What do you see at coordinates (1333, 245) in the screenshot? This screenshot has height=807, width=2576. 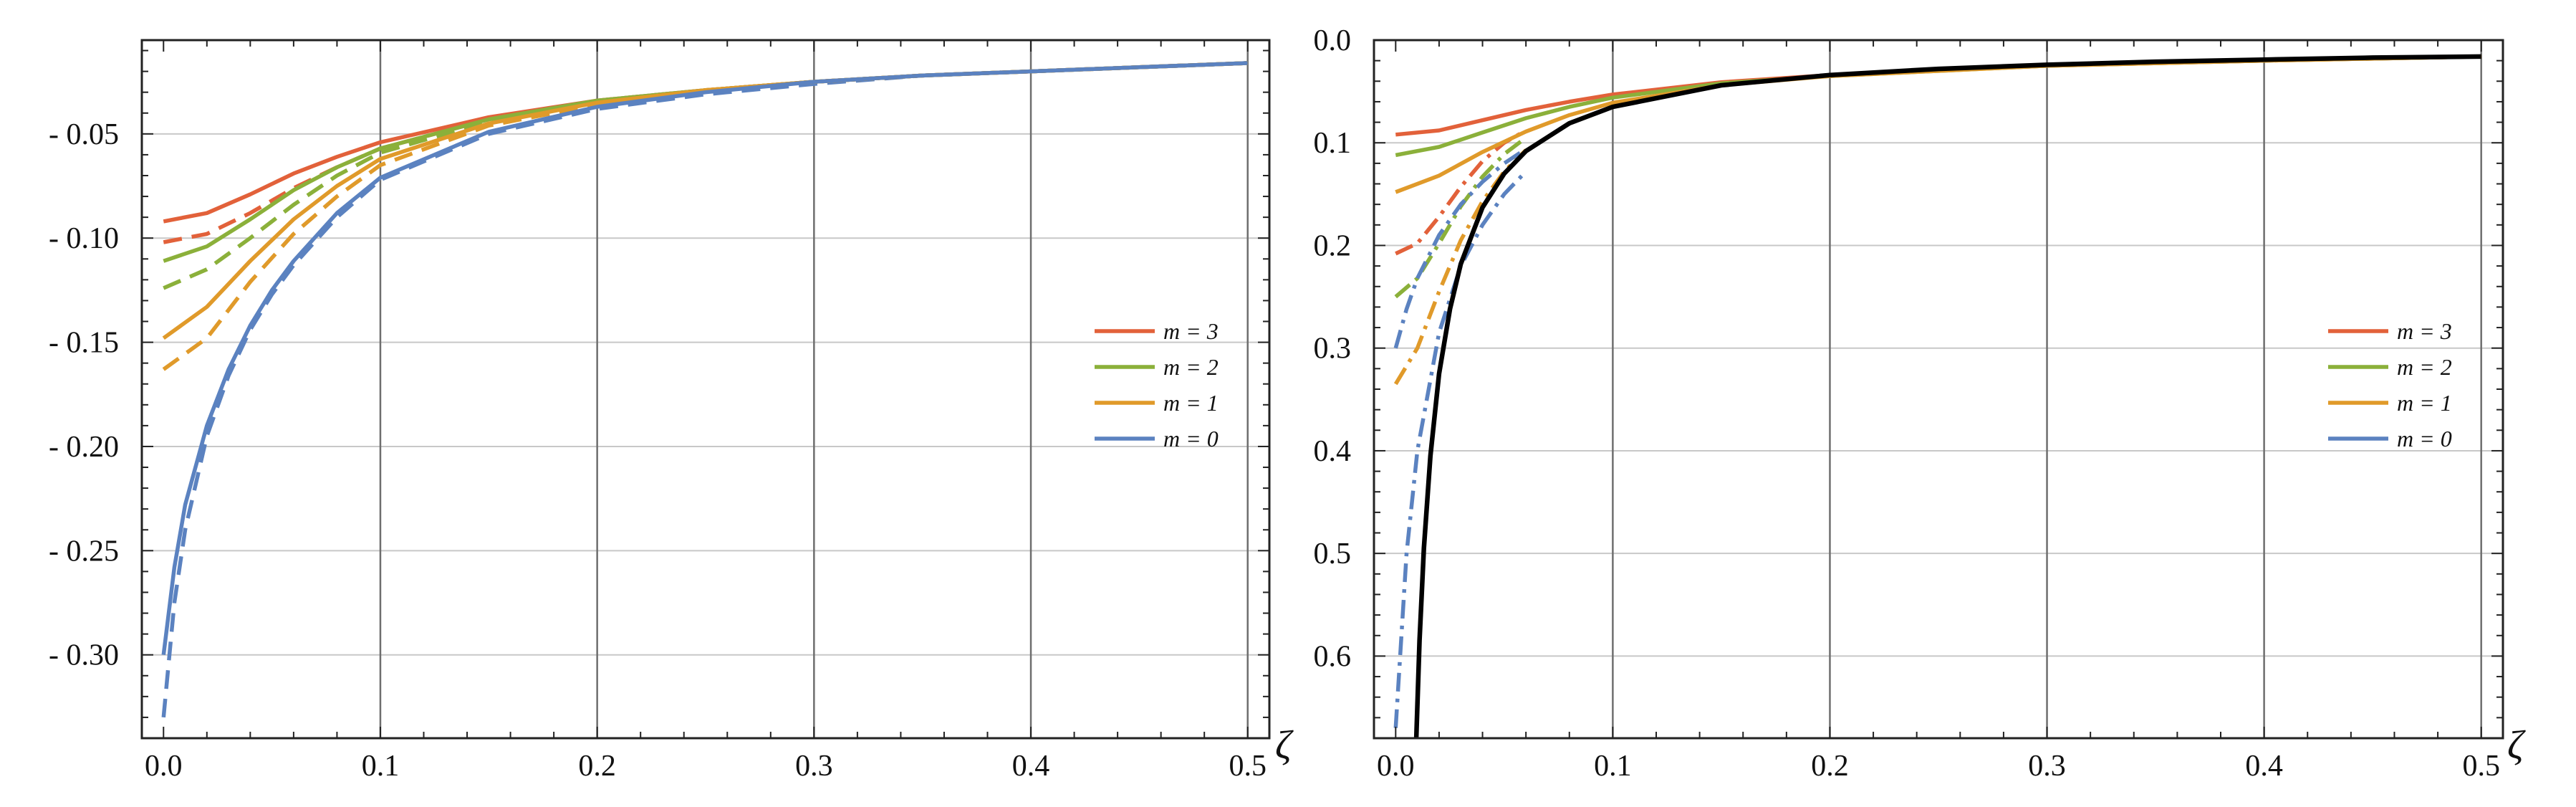 I see `y-tick-label: 0.2` at bounding box center [1333, 245].